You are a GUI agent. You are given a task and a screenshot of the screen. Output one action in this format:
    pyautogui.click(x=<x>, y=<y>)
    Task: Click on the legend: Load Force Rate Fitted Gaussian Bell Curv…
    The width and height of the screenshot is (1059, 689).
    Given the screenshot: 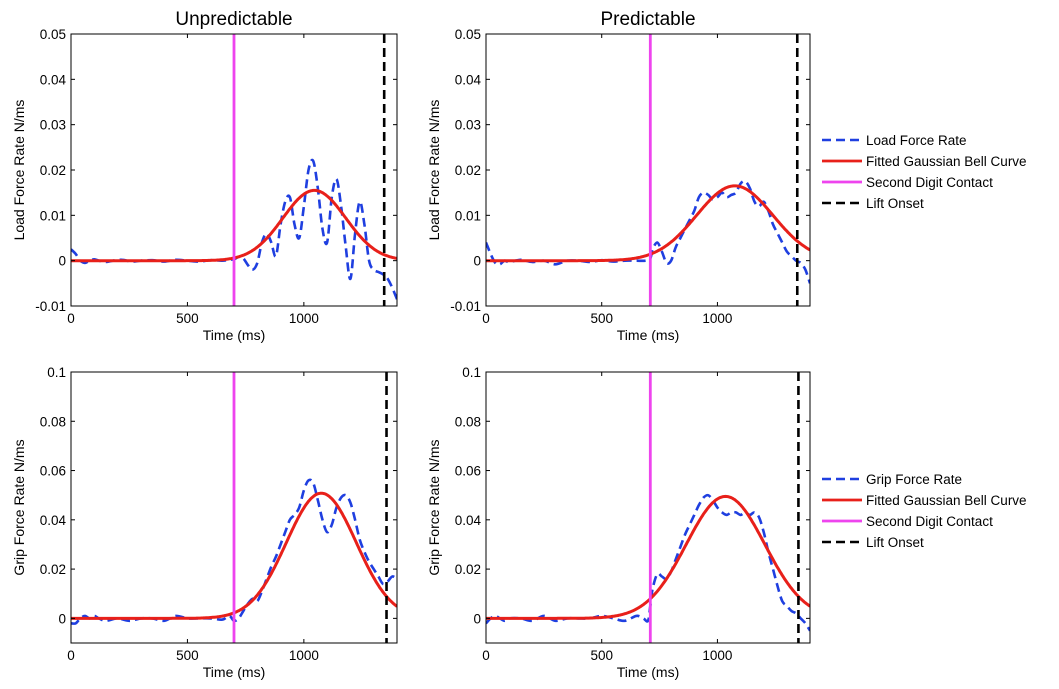 What is the action you would take?
    pyautogui.click(x=924, y=172)
    